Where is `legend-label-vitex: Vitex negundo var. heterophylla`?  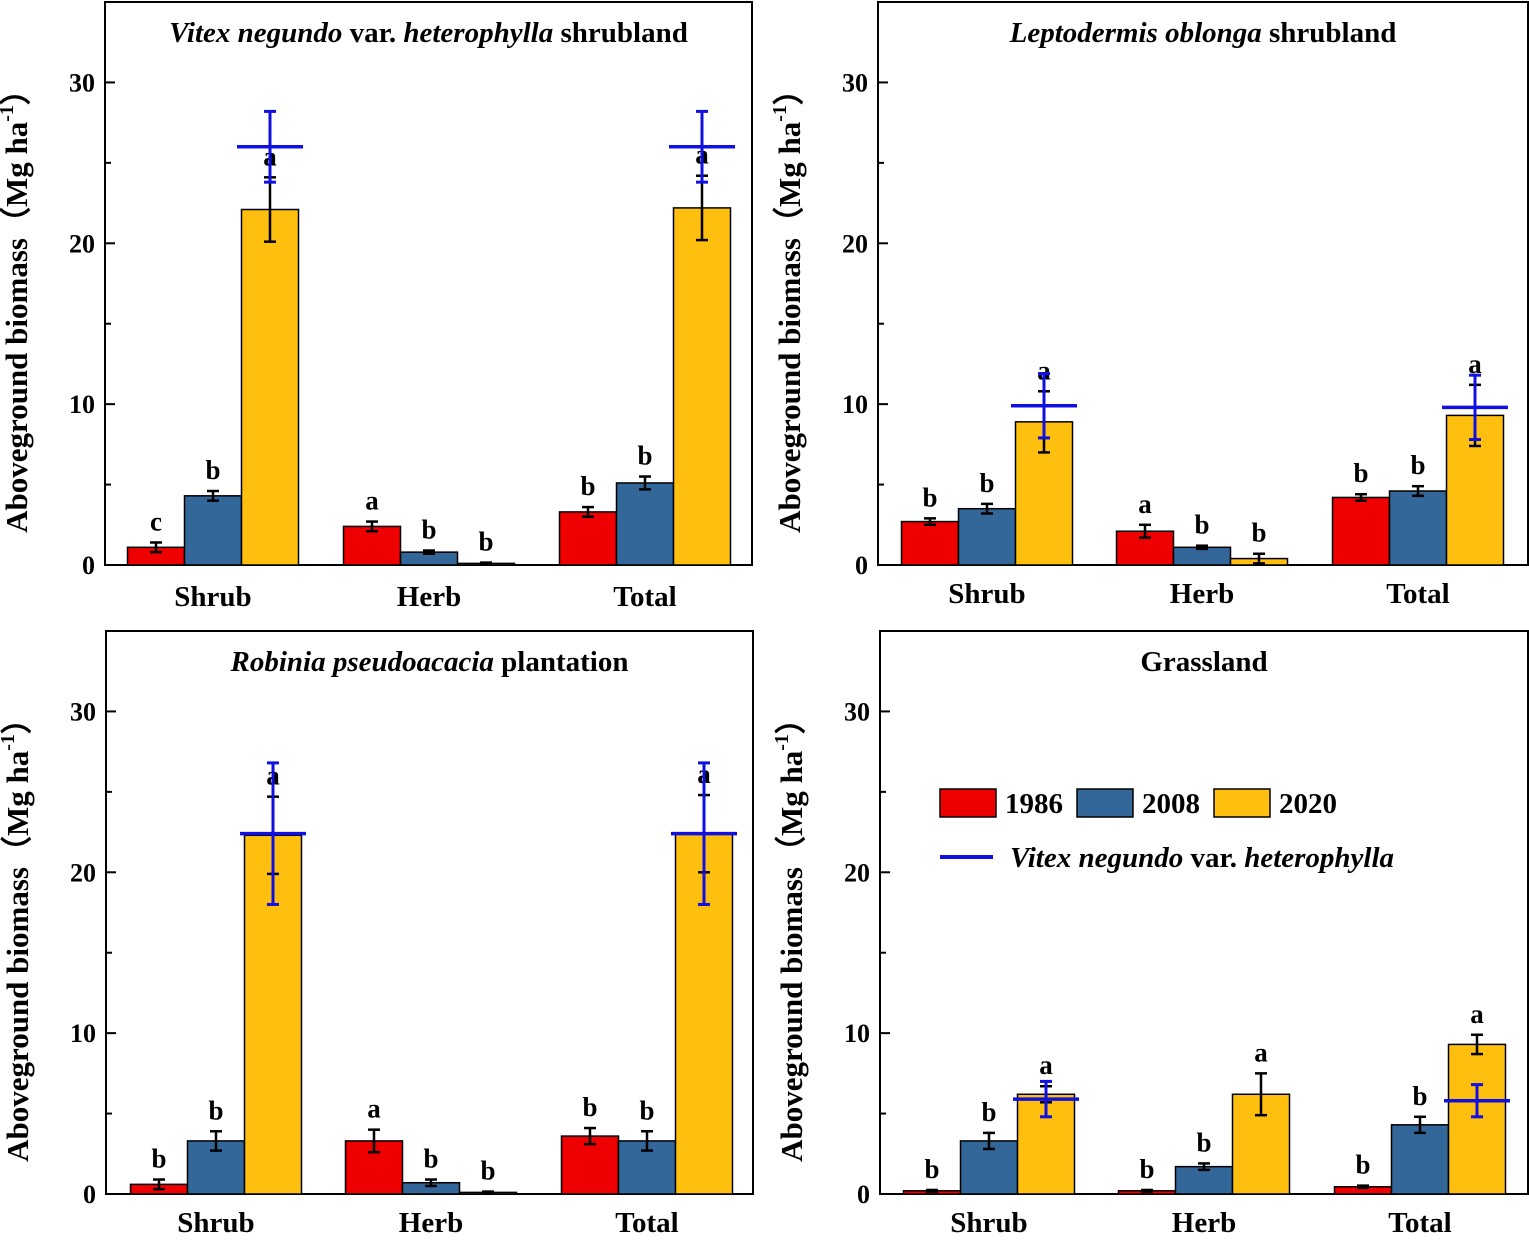
legend-label-vitex: Vitex negundo var. heterophylla is located at coordinates (1202, 858).